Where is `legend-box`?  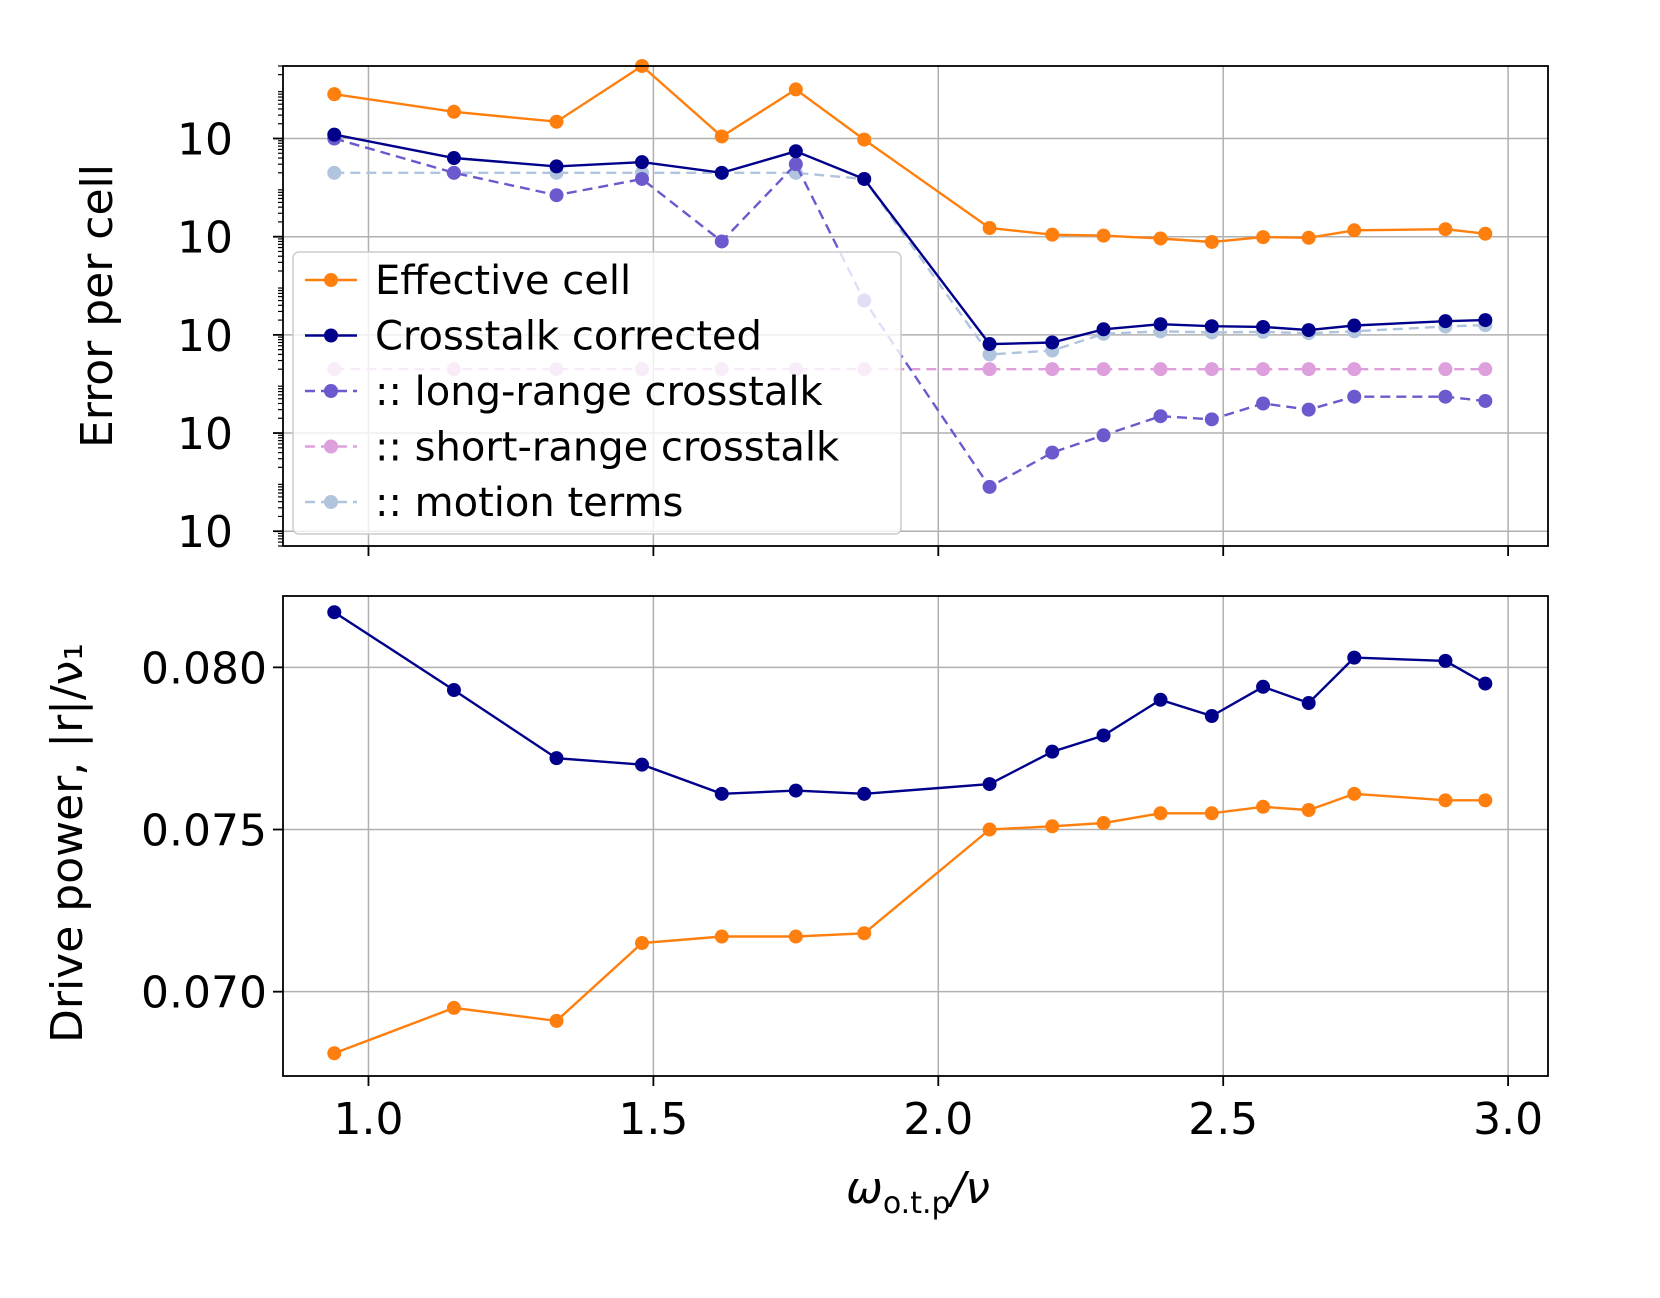
legend-box is located at coordinates (597, 393).